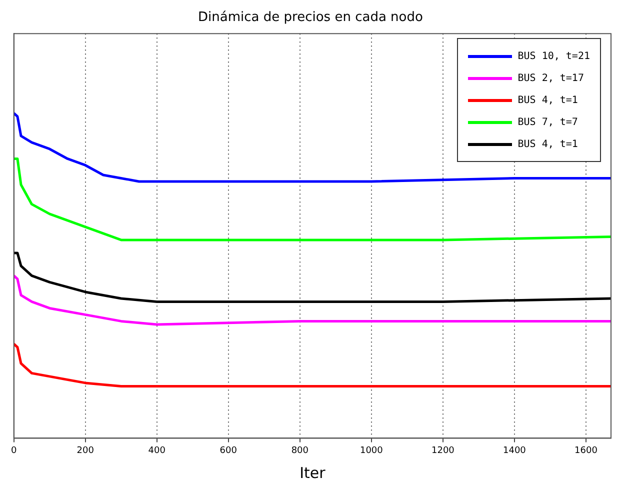 Image resolution: width=621 pixels, height=495 pixels. I want to click on x-tick-label: 400, so click(157, 451).